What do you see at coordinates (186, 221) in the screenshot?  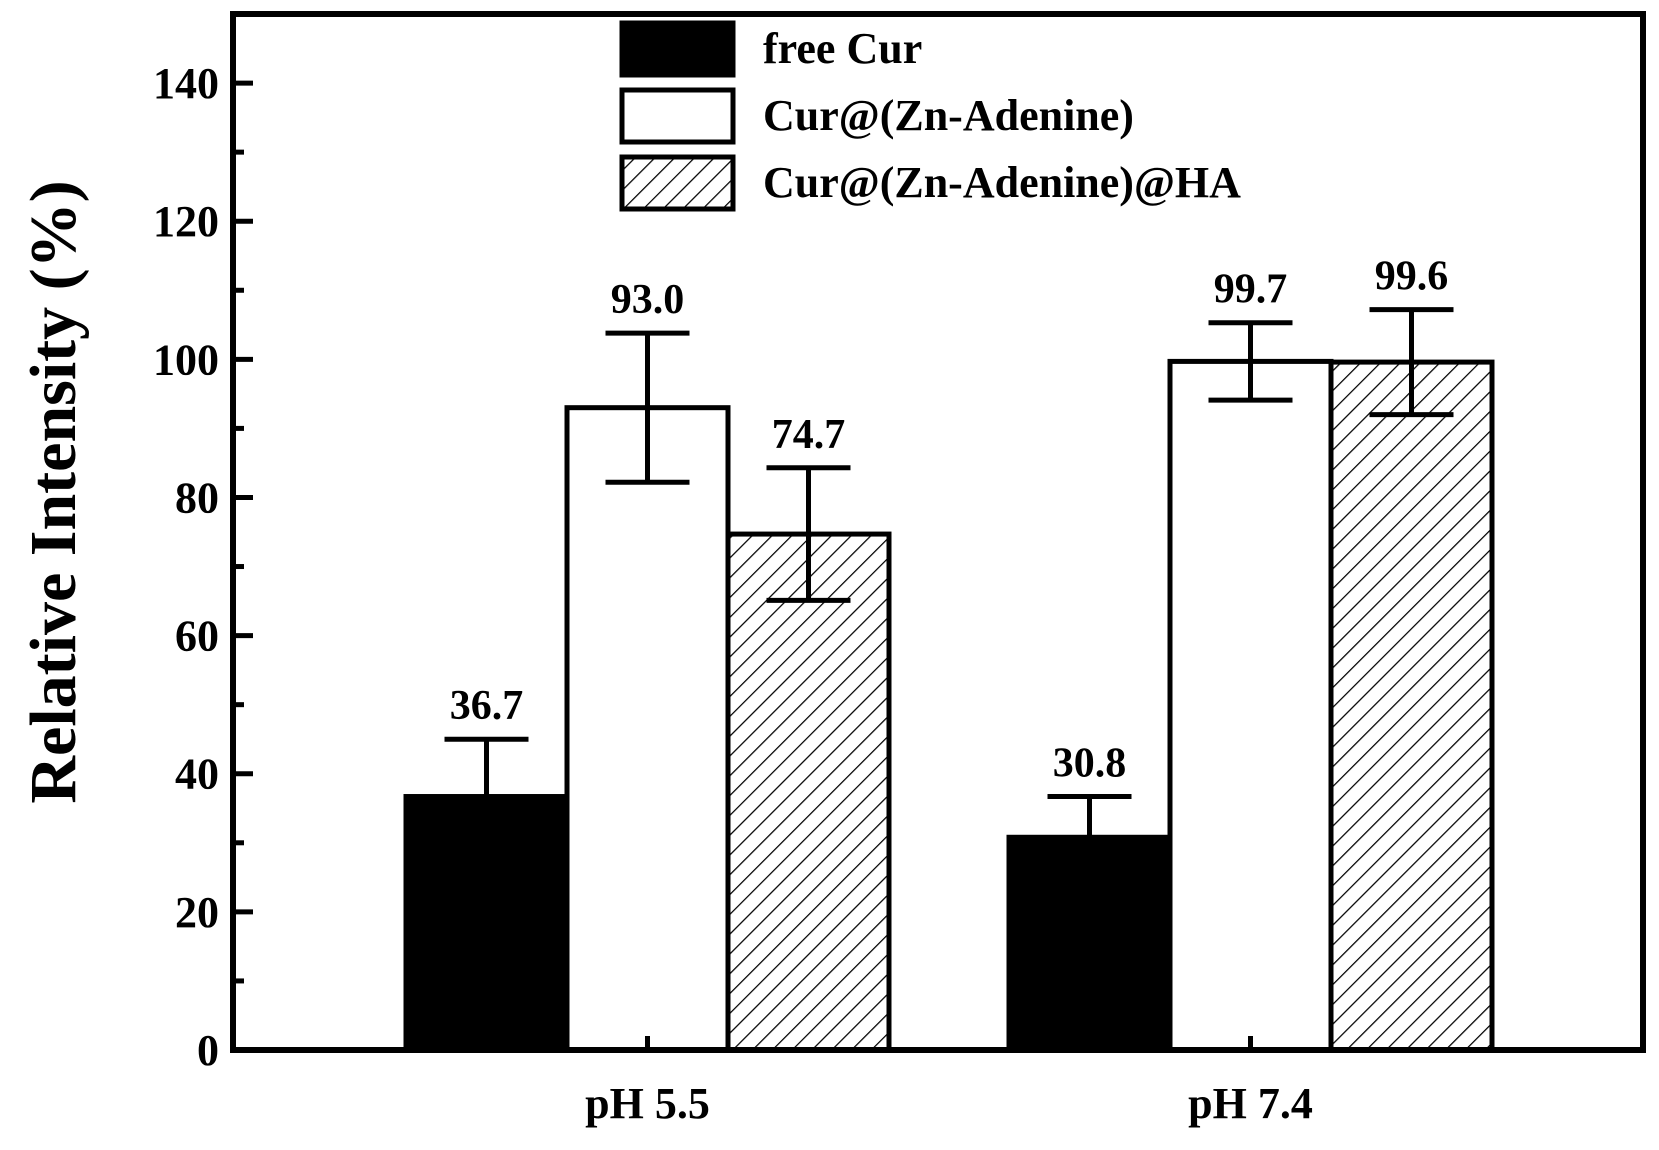 I see `y-tick-label: 120` at bounding box center [186, 221].